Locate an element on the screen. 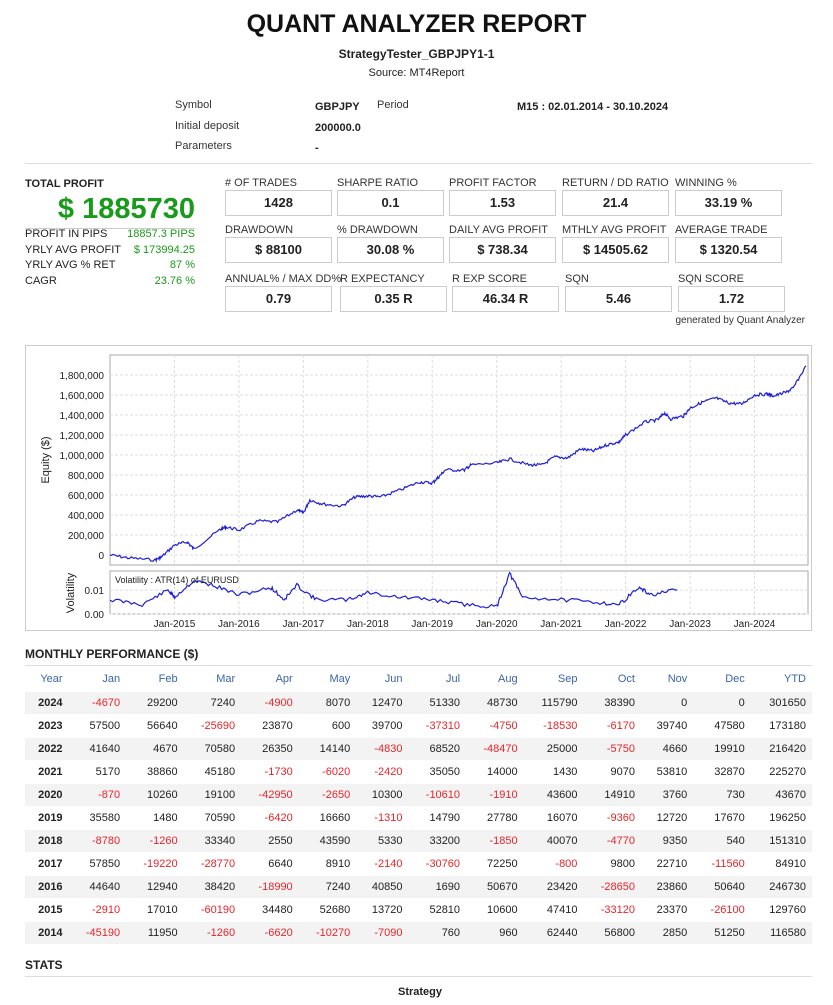 This screenshot has width=833, height=1005. stat-label: SHARPE RATIO is located at coordinates (378, 183).